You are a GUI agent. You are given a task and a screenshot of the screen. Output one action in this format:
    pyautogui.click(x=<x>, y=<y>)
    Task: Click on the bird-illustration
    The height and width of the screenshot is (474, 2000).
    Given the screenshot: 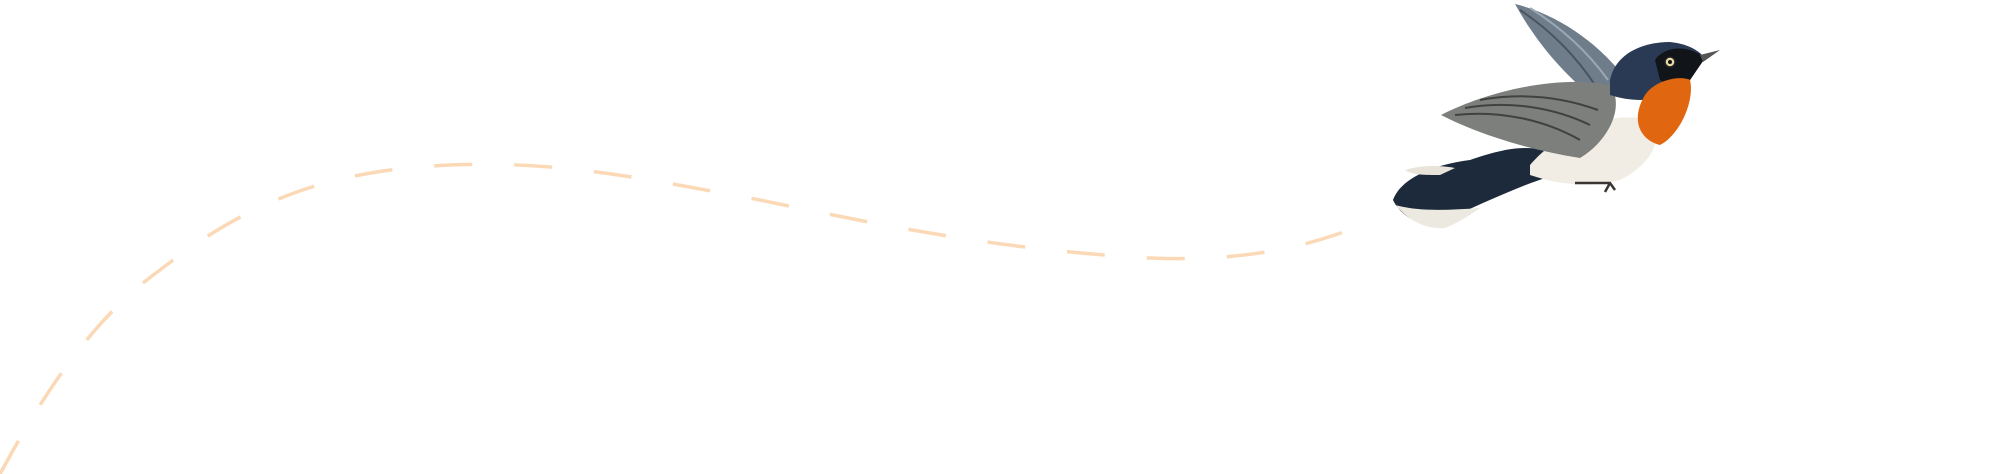 What is the action you would take?
    pyautogui.click(x=1556, y=116)
    